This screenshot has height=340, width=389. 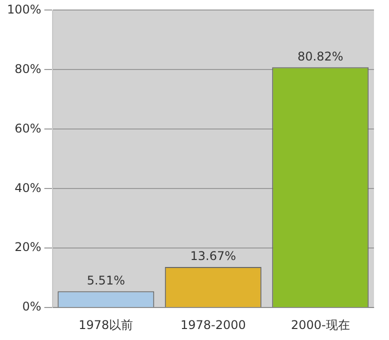 I want to click on y-tick-label: 20%, so click(x=28, y=247).